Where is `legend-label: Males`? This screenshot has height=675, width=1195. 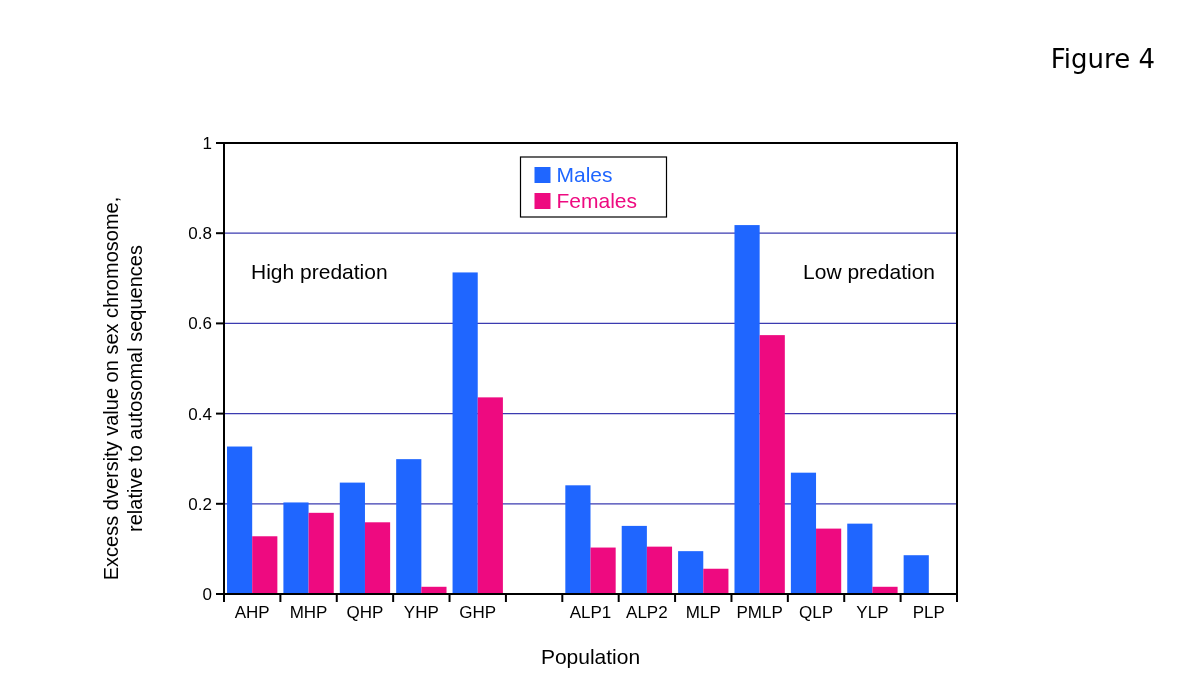
legend-label: Males is located at coordinates (584, 175).